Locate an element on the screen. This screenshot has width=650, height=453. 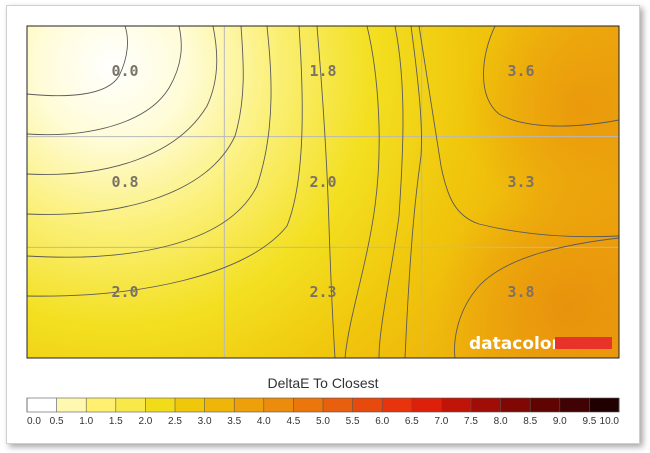
legend-tick-label: 2.0 is located at coordinates (145, 421).